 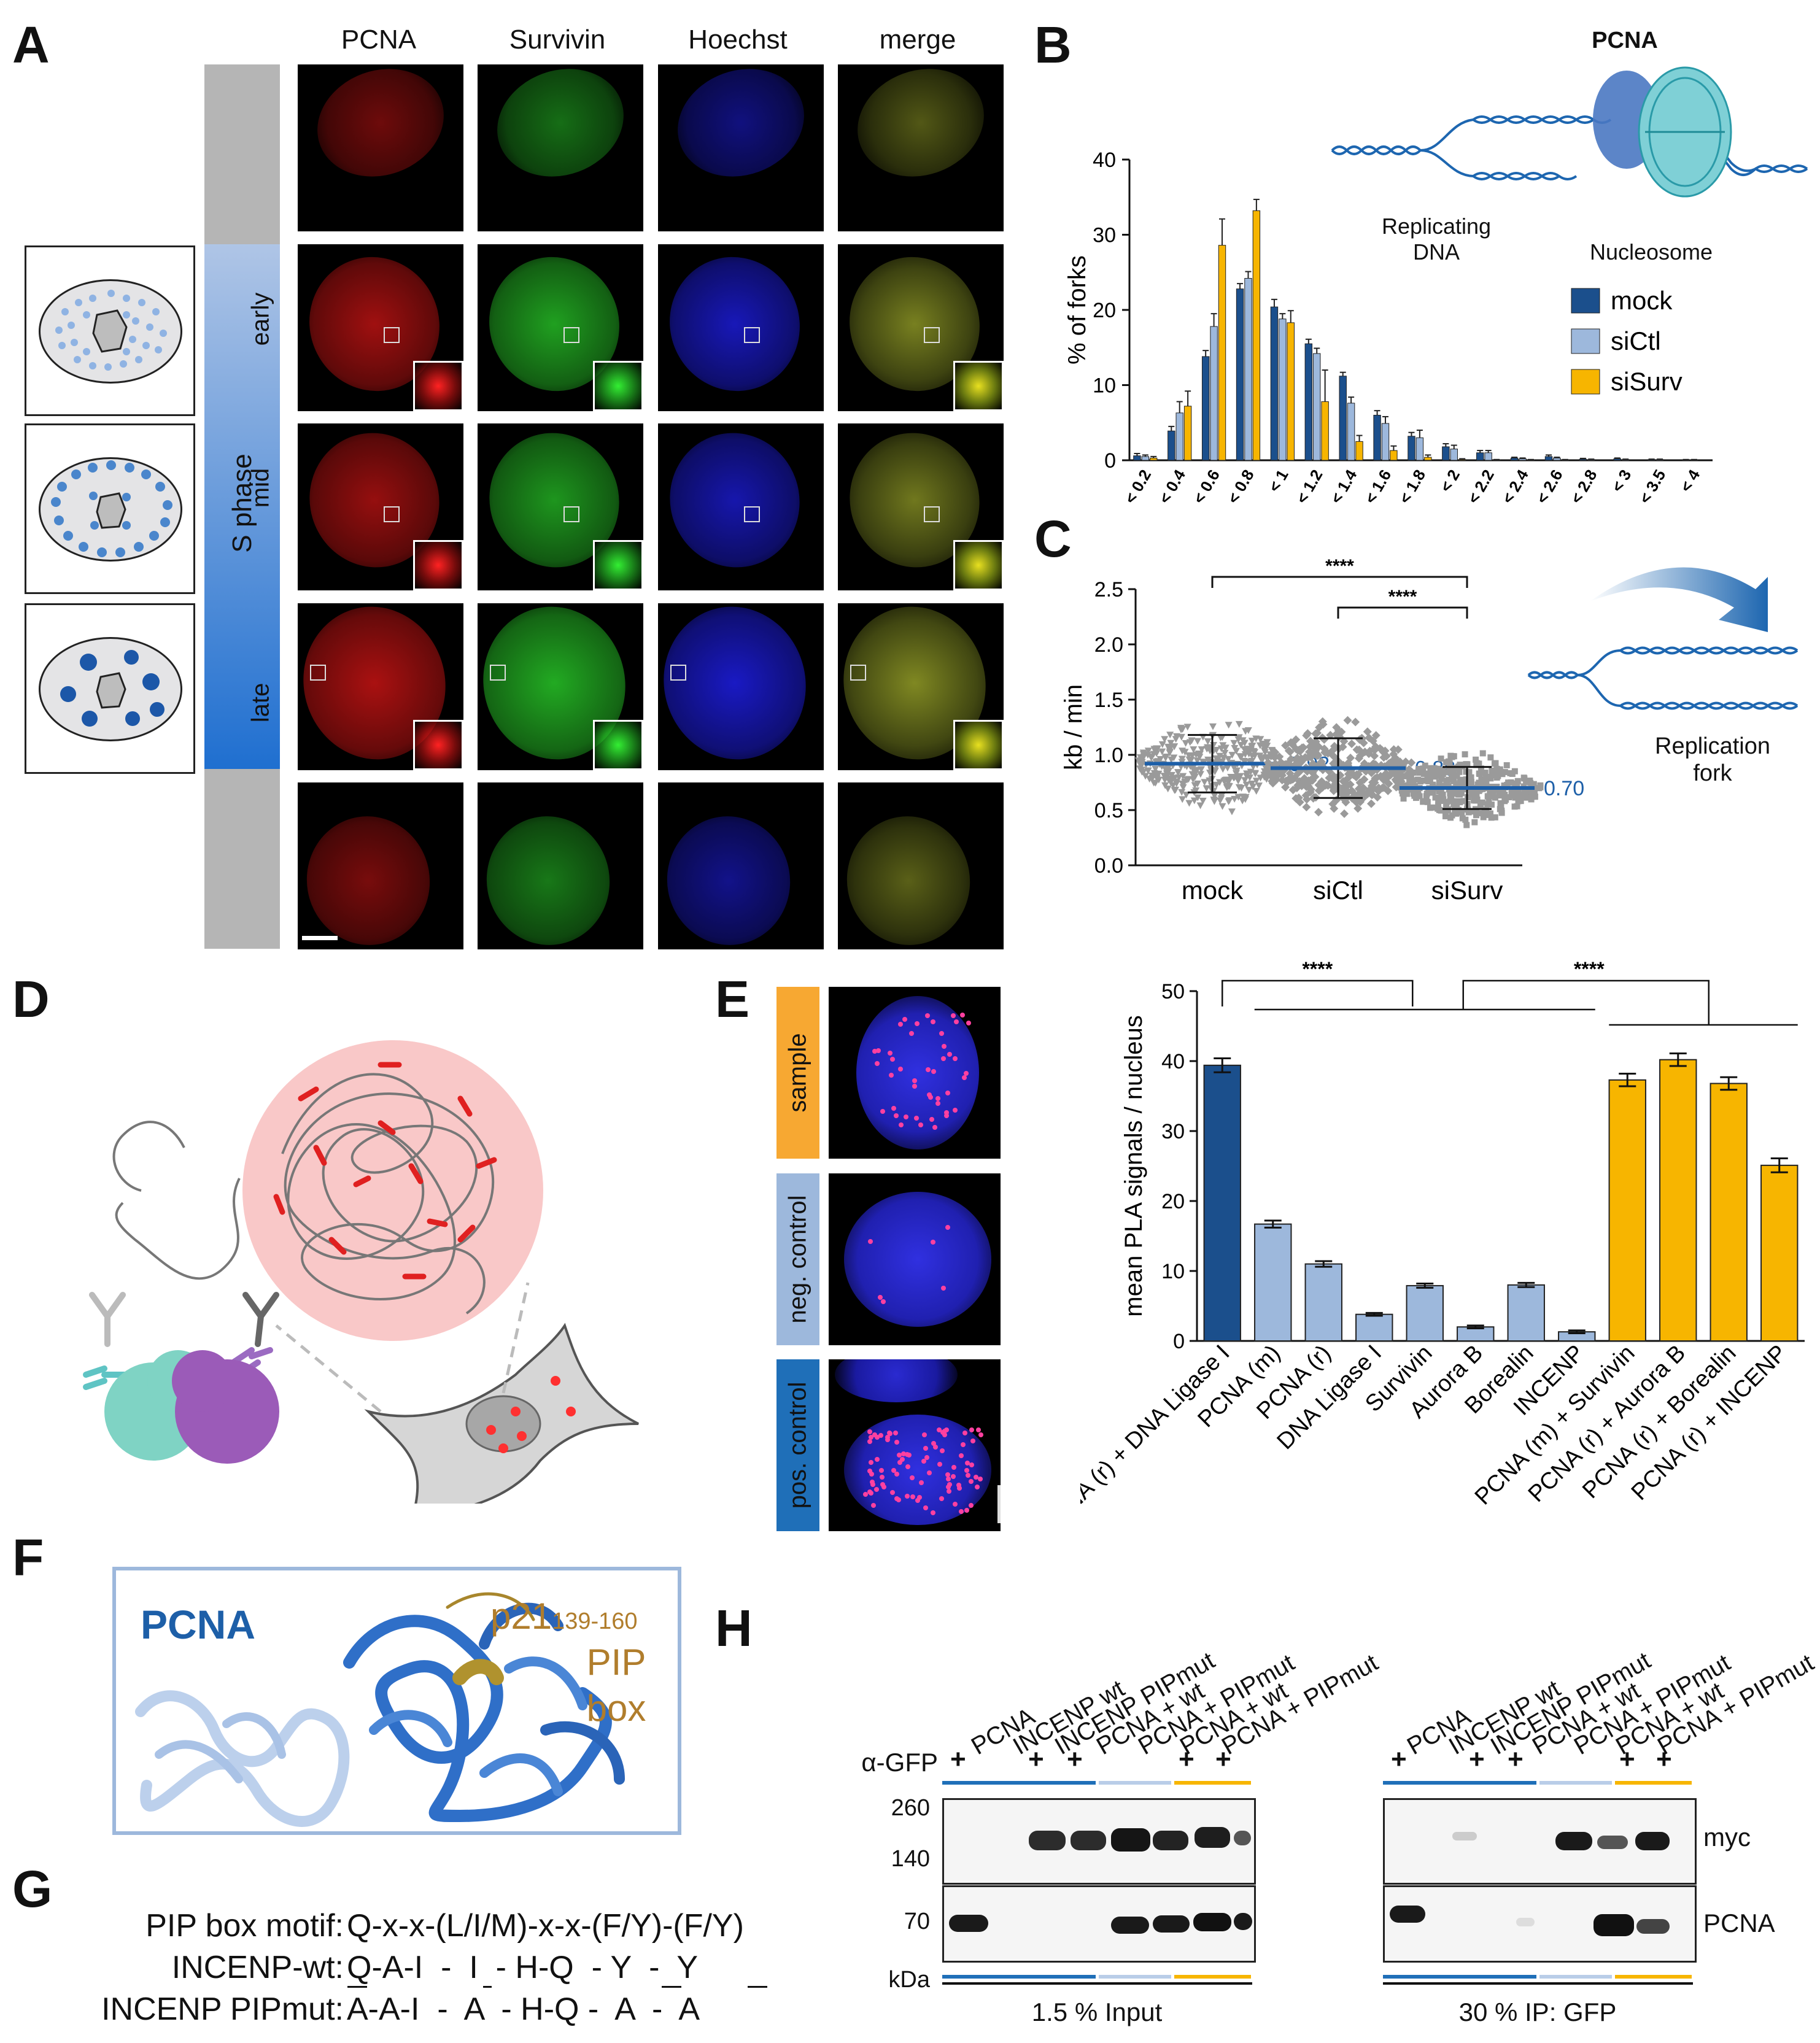 What do you see at coordinates (242, 154) in the screenshot?
I see `g1-bar` at bounding box center [242, 154].